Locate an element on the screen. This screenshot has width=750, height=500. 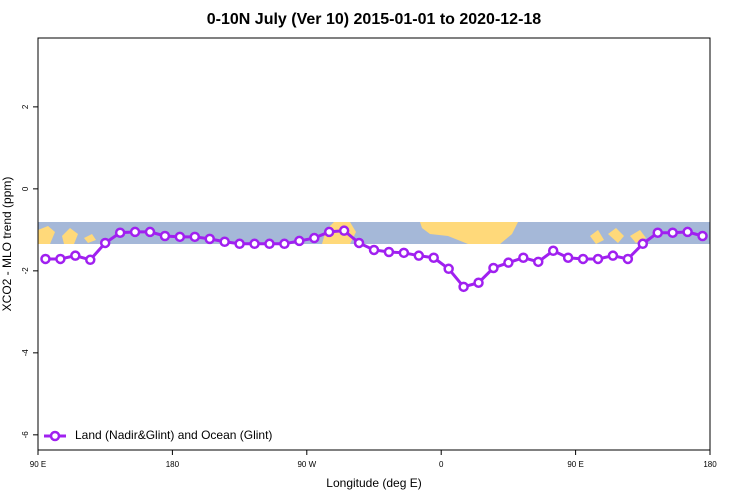
x-axis-label: Longitude (deg E) is located at coordinates (373, 483).